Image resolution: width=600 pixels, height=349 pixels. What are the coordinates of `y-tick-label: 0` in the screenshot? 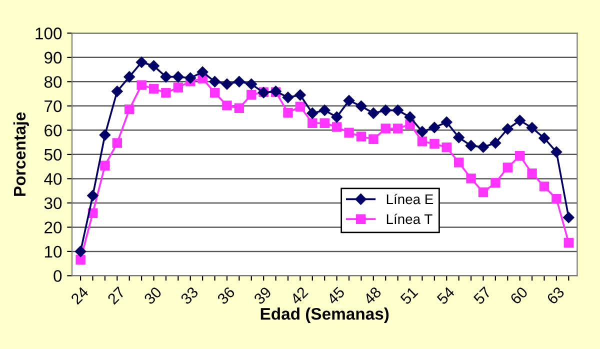 It's located at (58, 276).